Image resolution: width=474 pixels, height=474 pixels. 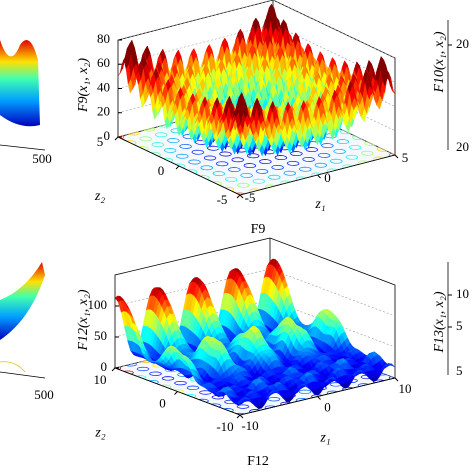 I want to click on z-tick-label: 0, so click(x=107, y=135).